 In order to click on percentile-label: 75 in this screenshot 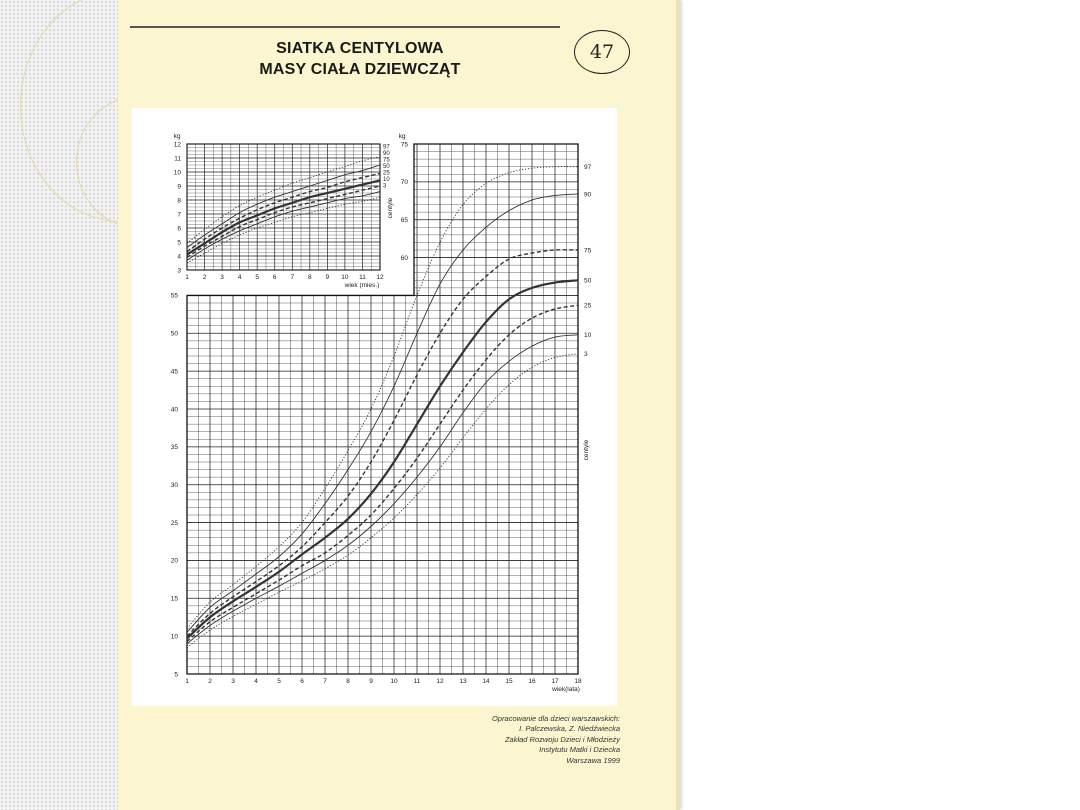, I will do `click(588, 250)`.